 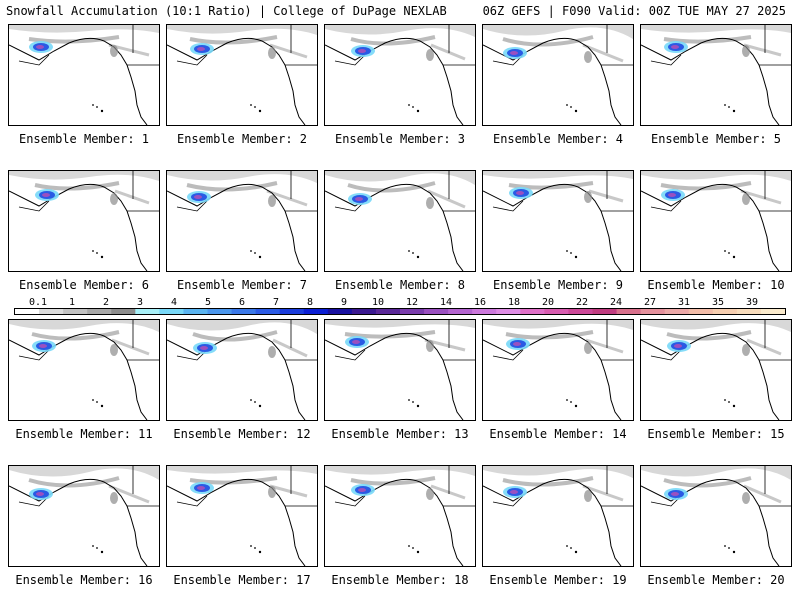 I want to click on colorbar-tick-label: 7, so click(x=276, y=302).